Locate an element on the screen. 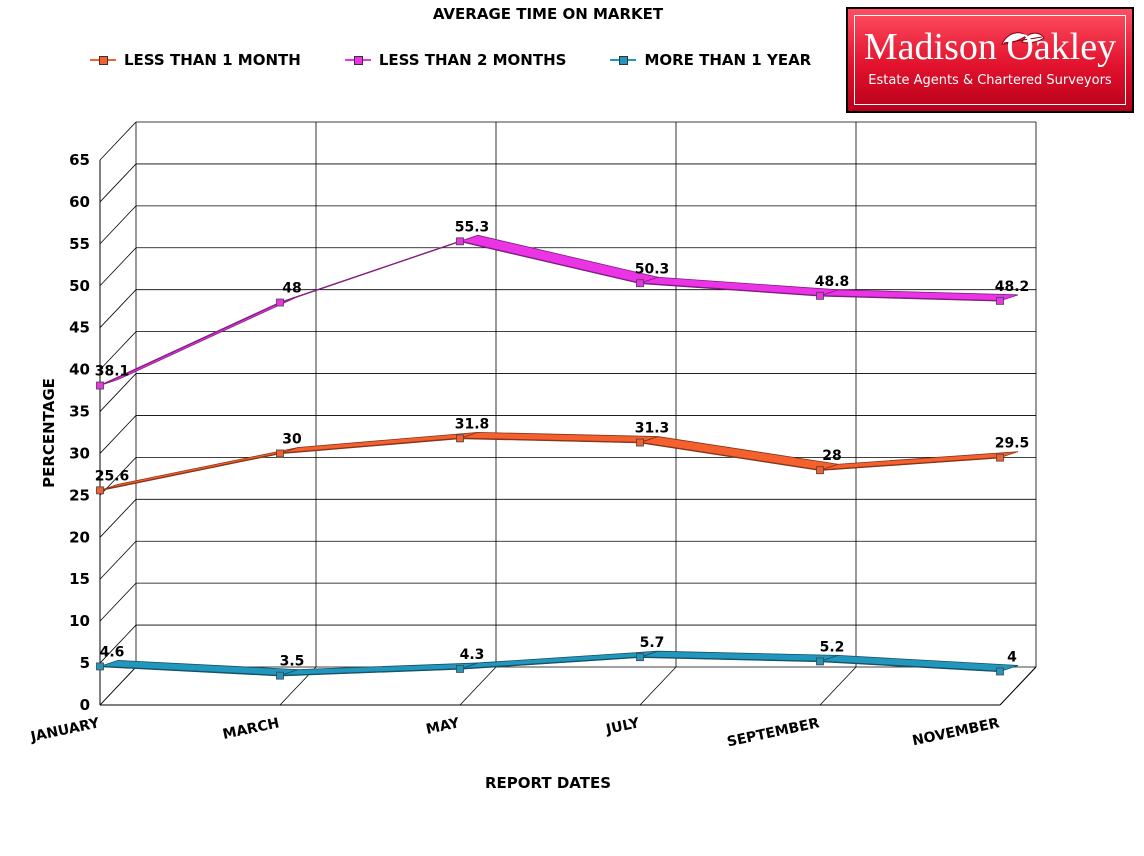  logo-border is located at coordinates (990, 60).